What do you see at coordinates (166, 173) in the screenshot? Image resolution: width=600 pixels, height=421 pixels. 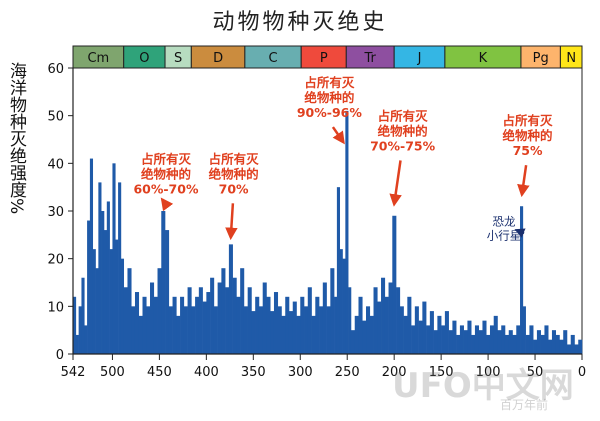 I see `annotation-1-line: 绝物种的` at bounding box center [166, 173].